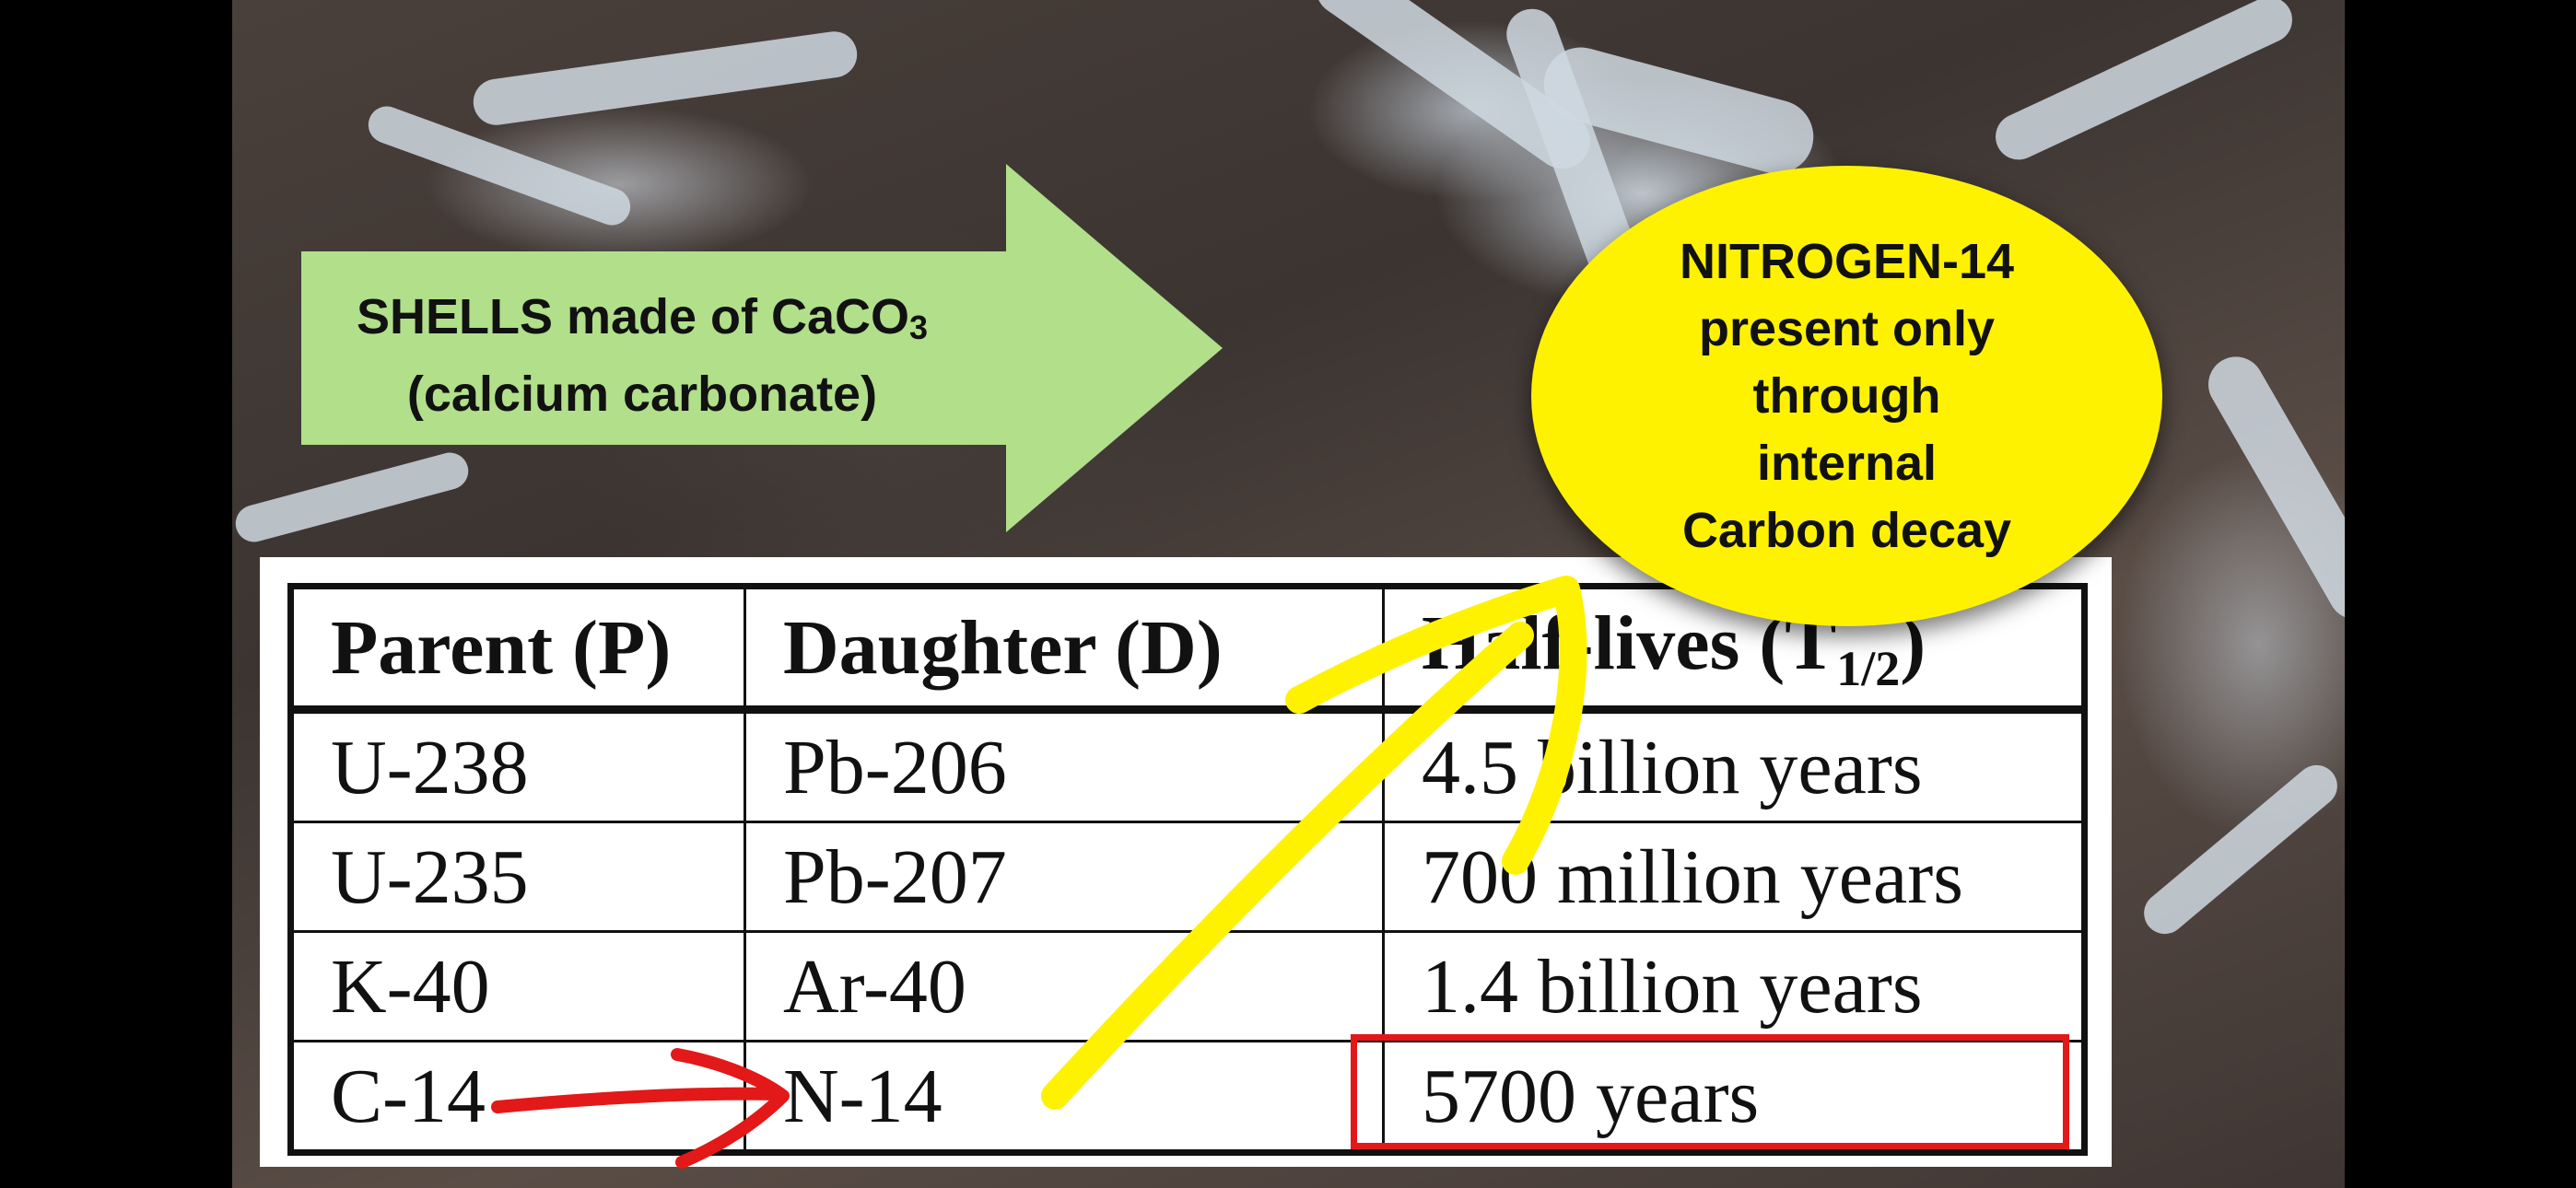 The width and height of the screenshot is (2576, 1188). What do you see at coordinates (1734, 765) in the screenshot?
I see `cell-half-life: 4.5 billion years` at bounding box center [1734, 765].